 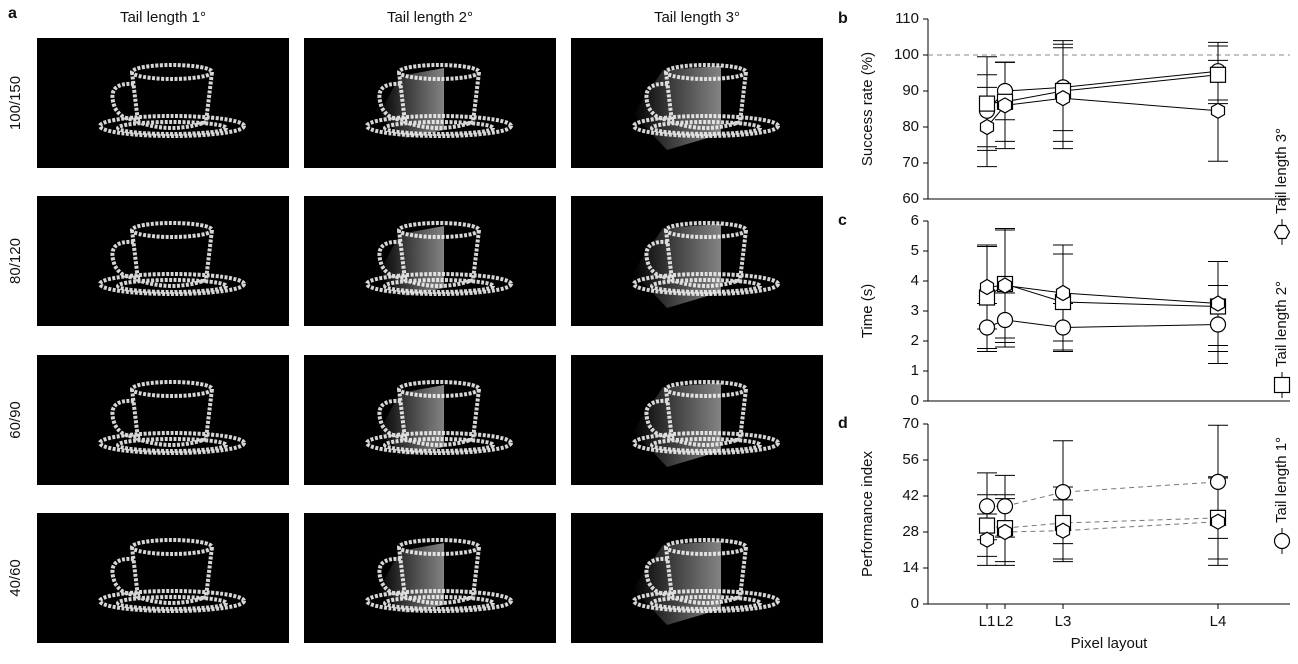 What do you see at coordinates (1218, 621) in the screenshot?
I see `x-tick-label: L4` at bounding box center [1218, 621].